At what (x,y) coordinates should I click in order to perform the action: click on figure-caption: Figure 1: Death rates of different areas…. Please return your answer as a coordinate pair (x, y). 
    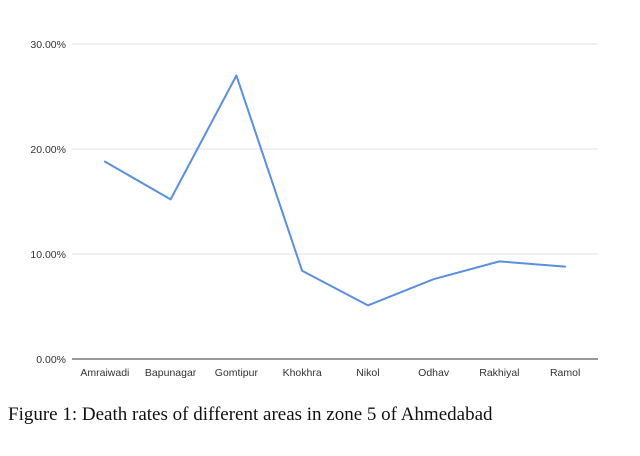
    Looking at the image, I should click on (250, 414).